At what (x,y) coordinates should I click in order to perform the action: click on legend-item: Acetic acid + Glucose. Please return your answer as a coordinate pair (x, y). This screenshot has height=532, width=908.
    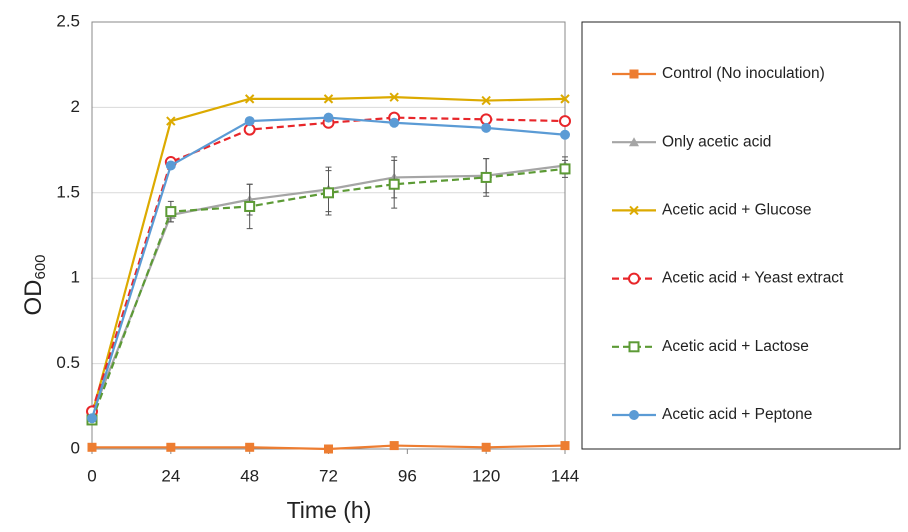
    Looking at the image, I should click on (711, 209).